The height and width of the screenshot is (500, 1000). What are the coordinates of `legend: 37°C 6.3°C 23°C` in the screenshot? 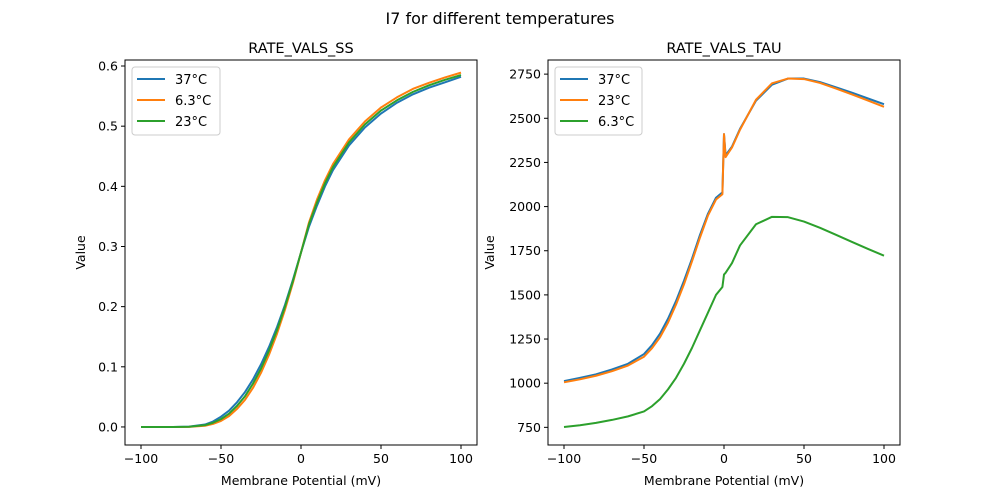 It's located at (176, 101).